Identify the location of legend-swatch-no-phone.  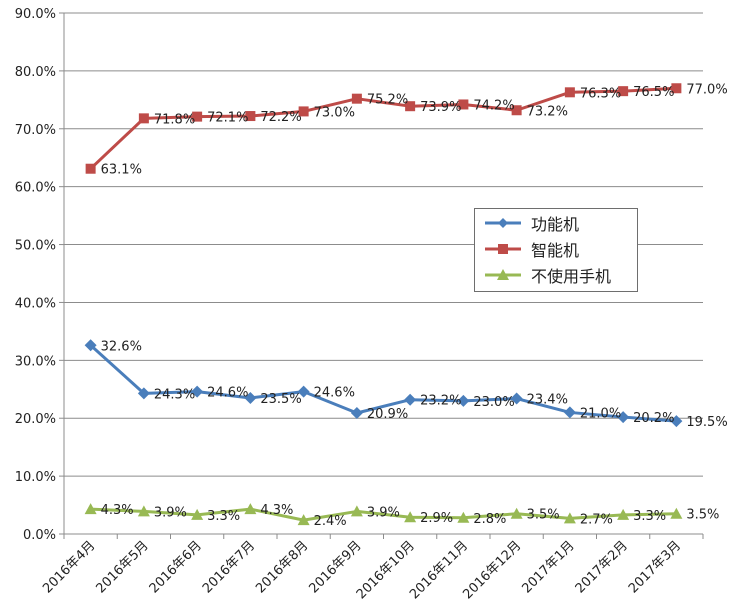
(503, 274).